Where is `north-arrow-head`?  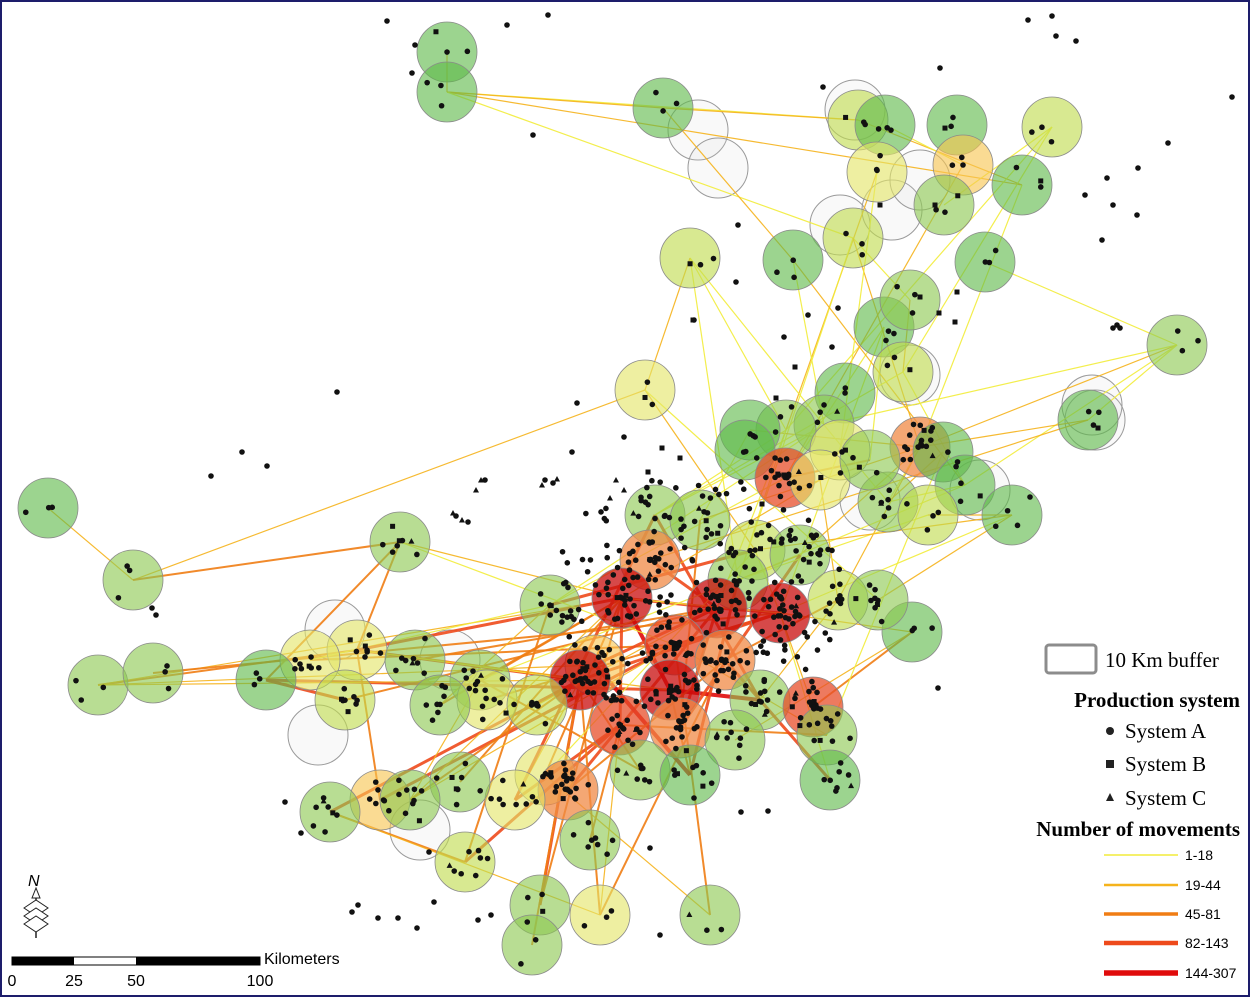
north-arrow-head is located at coordinates (36, 892).